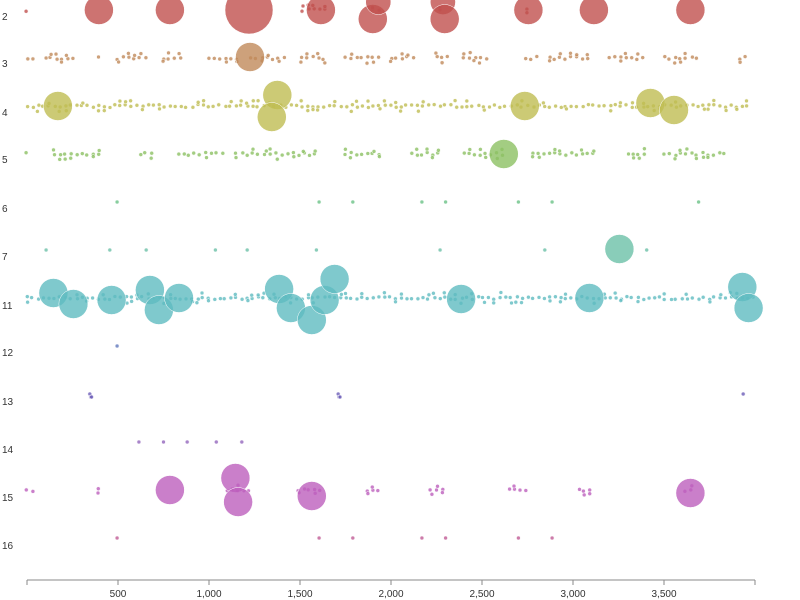  What do you see at coordinates (481, 594) in the screenshot?
I see `x-tick-label: 2,500` at bounding box center [481, 594].